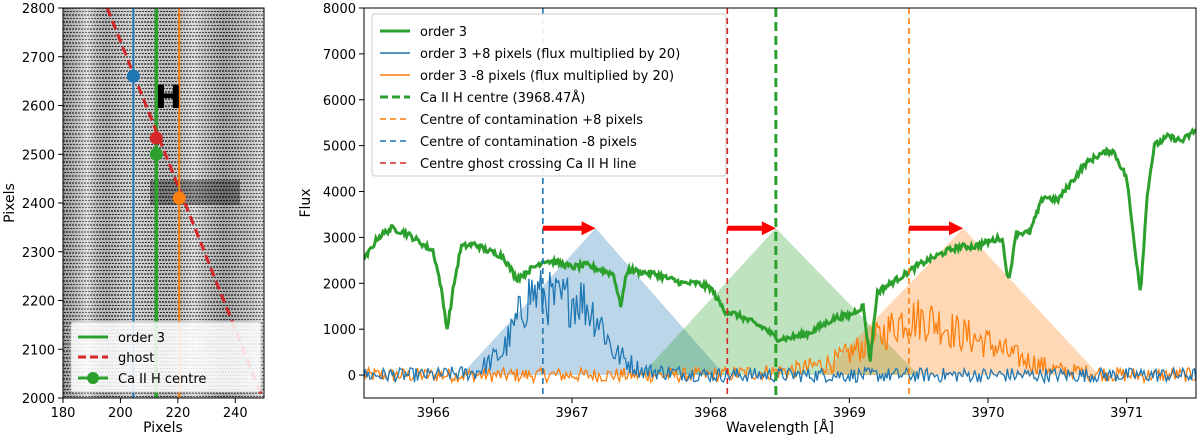 Image resolution: width=1200 pixels, height=443 pixels. What do you see at coordinates (1126, 413) in the screenshot?
I see `x-tick-label: 3971` at bounding box center [1126, 413].